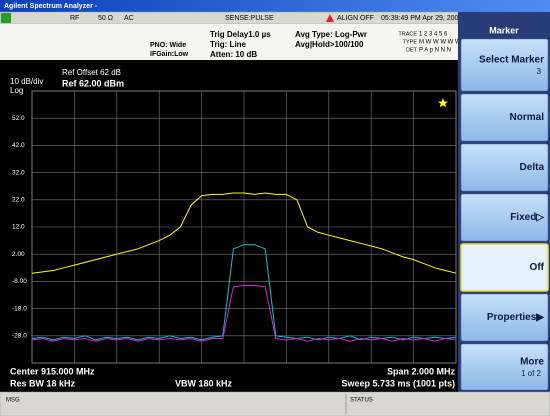 This screenshot has width=550, height=416. I want to click on vbw: VBW 180 kHz, so click(204, 383).